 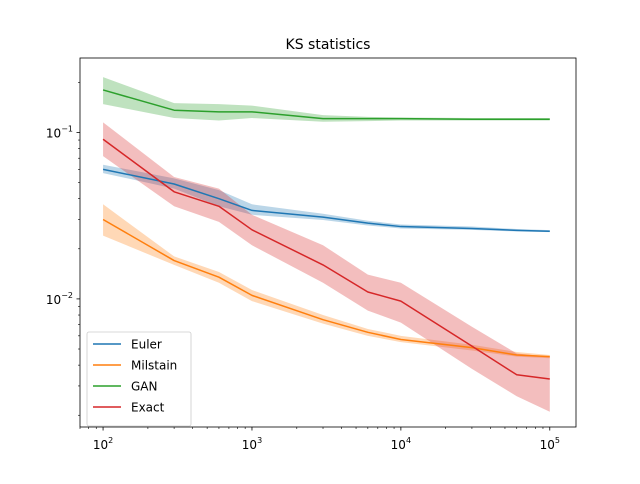 I want to click on x-tick-label: 10², so click(x=103, y=444).